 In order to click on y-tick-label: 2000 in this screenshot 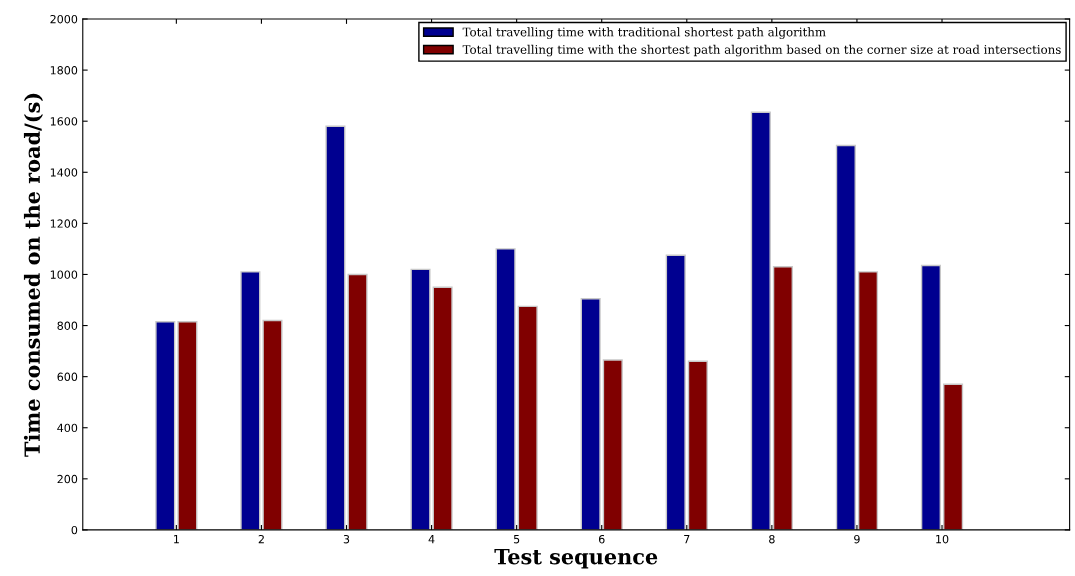, I will do `click(64, 19)`.